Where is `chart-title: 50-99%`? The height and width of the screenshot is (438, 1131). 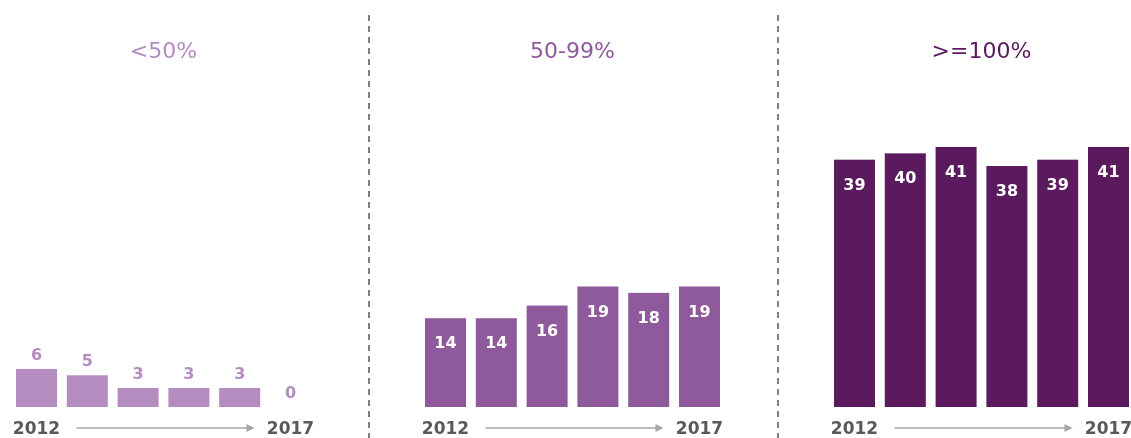 chart-title: 50-99% is located at coordinates (572, 50).